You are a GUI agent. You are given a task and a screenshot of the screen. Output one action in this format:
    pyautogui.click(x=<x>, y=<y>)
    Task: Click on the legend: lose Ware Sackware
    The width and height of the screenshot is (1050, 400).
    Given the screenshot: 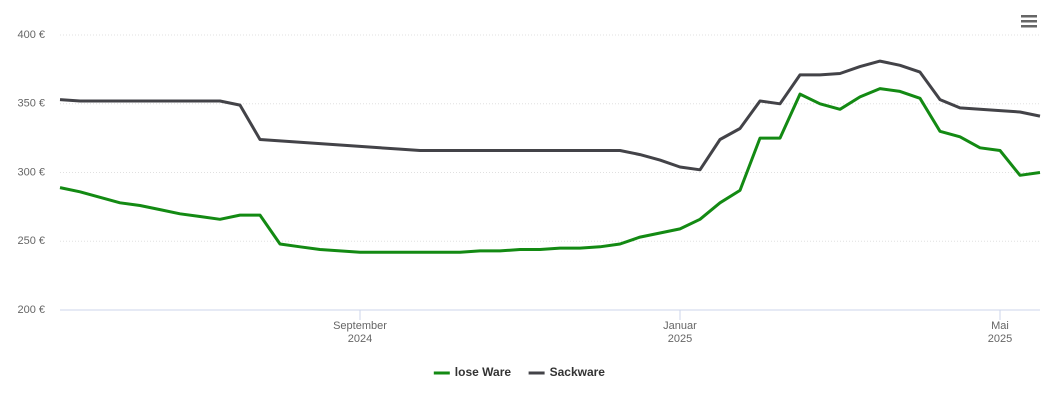 What is the action you would take?
    pyautogui.click(x=519, y=372)
    